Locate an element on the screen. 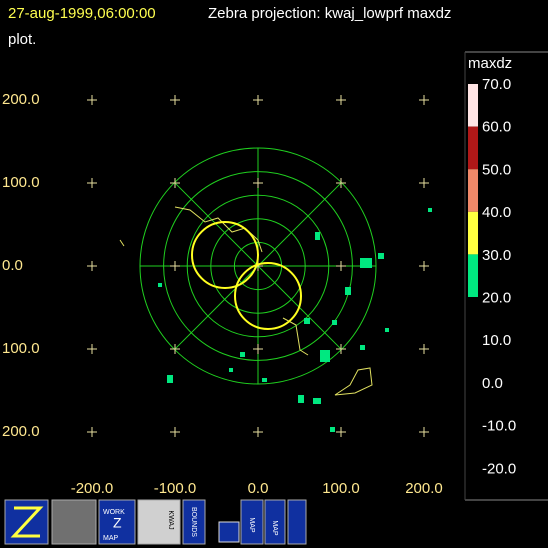  colorbar-tick: 70.0 is located at coordinates (496, 84).